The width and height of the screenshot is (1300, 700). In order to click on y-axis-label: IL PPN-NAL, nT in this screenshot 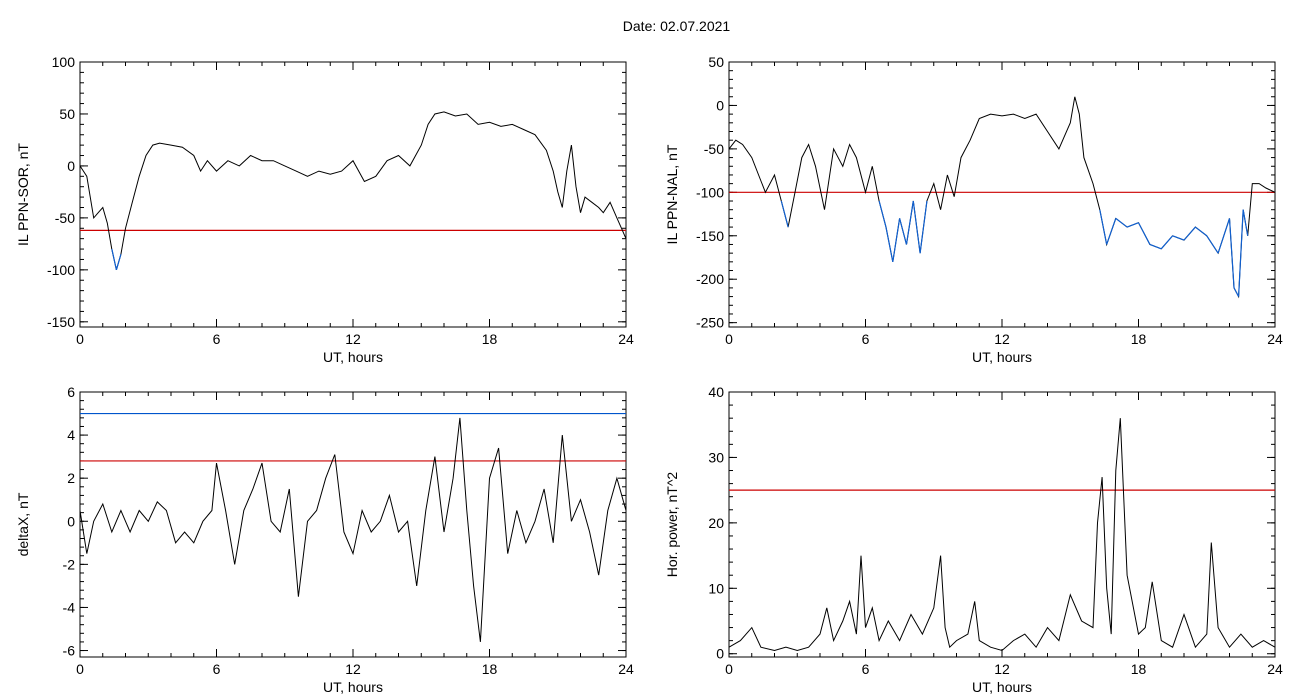, I will do `click(672, 194)`.